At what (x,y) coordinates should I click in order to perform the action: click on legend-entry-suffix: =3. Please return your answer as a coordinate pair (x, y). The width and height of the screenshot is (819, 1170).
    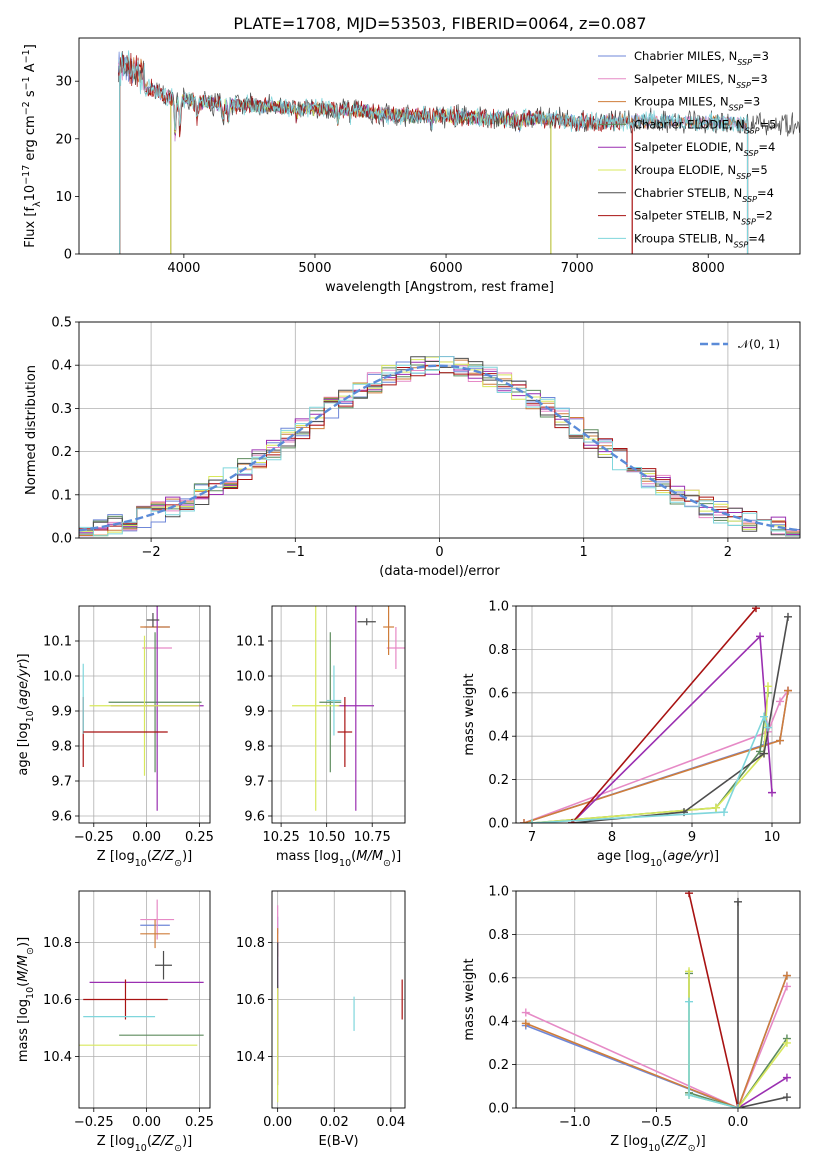
    Looking at the image, I should click on (759, 79).